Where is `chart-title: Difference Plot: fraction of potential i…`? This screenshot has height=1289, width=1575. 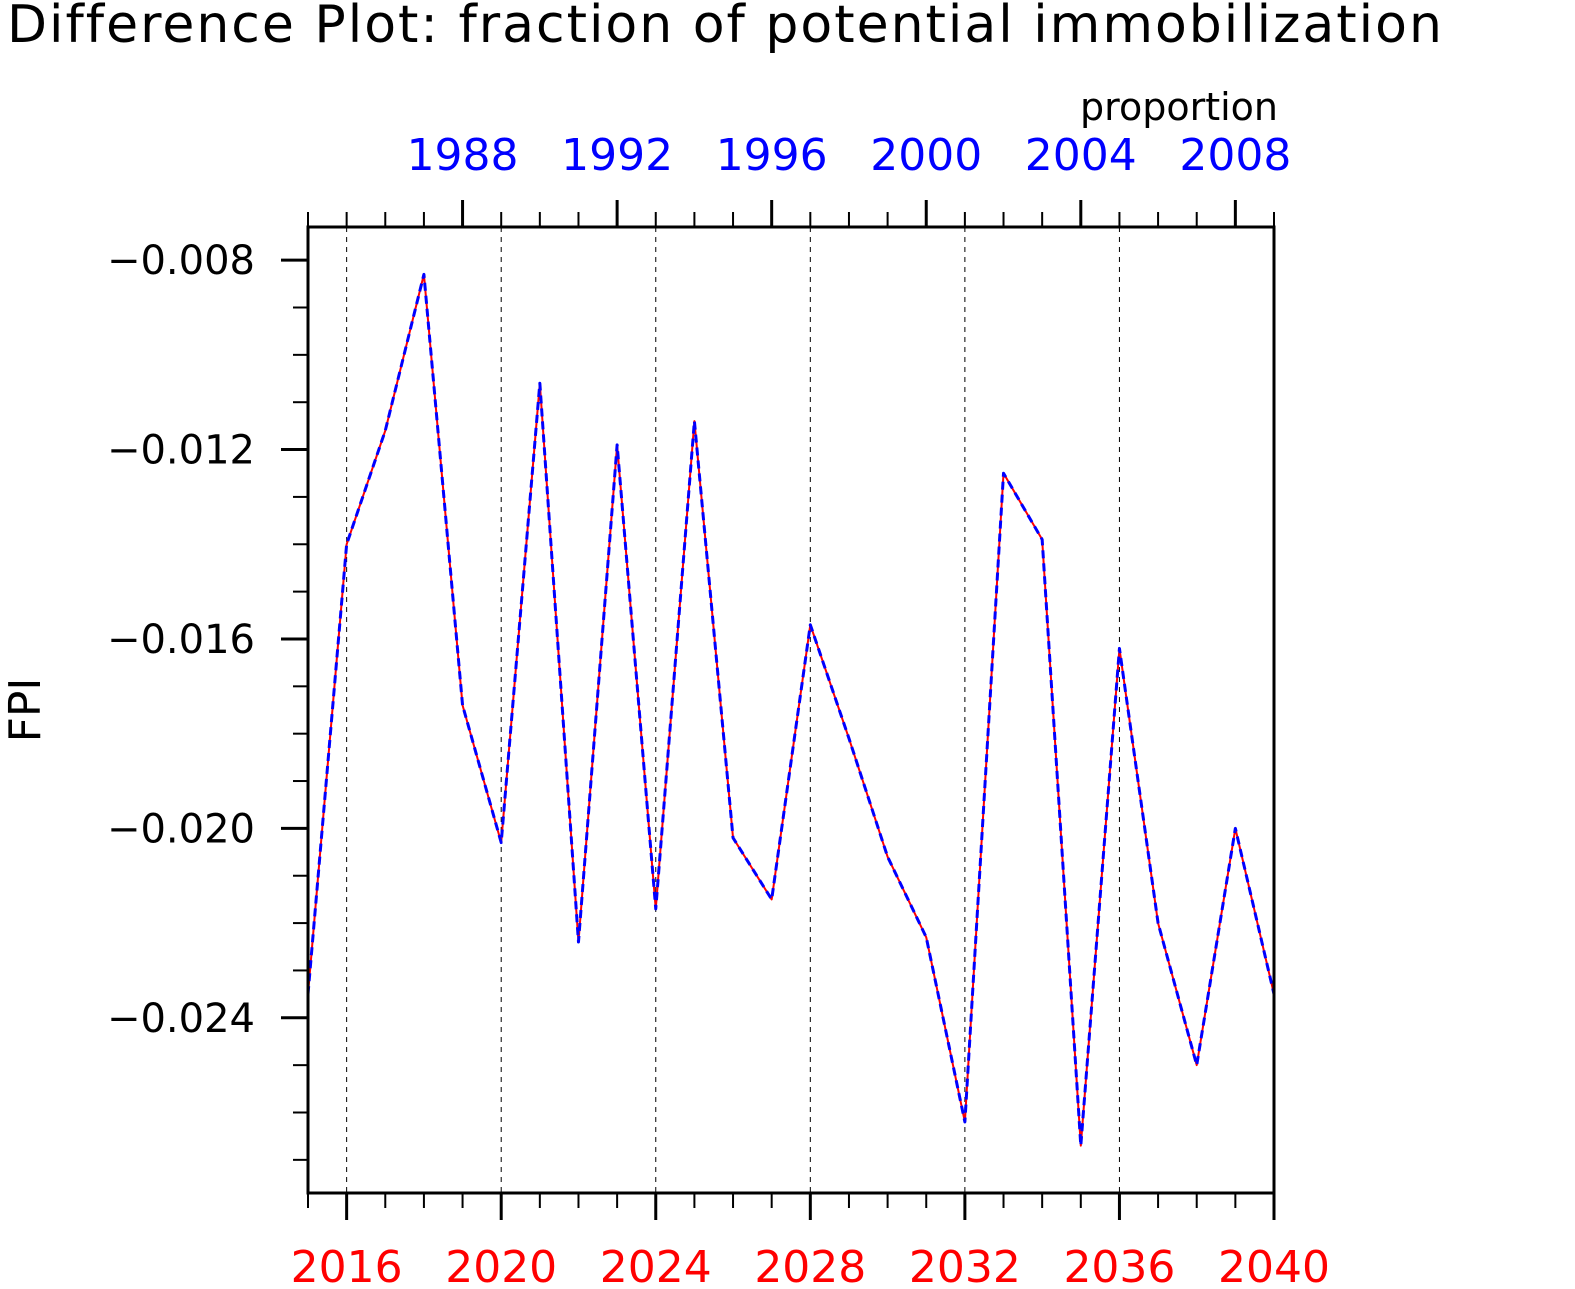 chart-title: Difference Plot: fraction of potential i… is located at coordinates (725, 27).